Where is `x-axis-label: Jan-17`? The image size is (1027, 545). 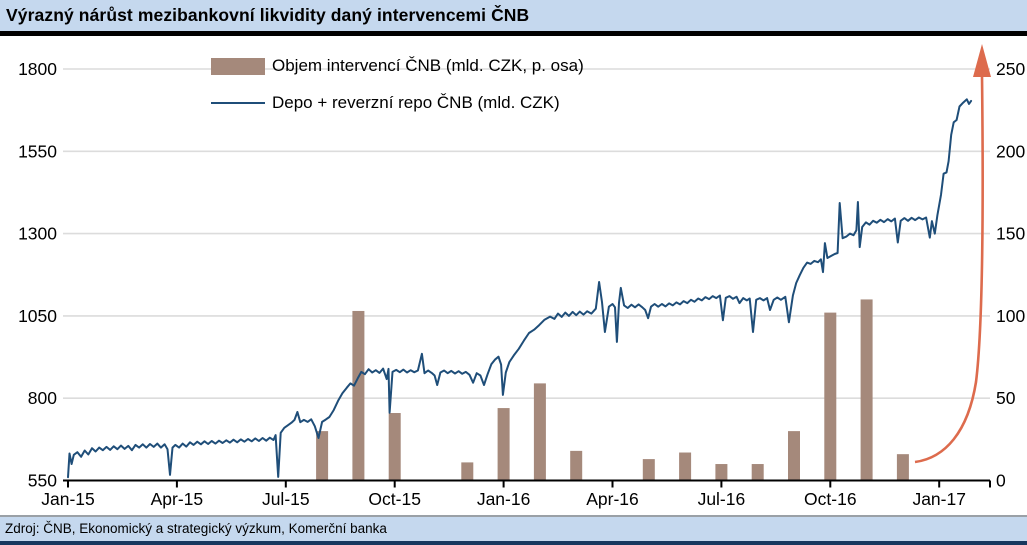 x-axis-label: Jan-17 is located at coordinates (939, 499).